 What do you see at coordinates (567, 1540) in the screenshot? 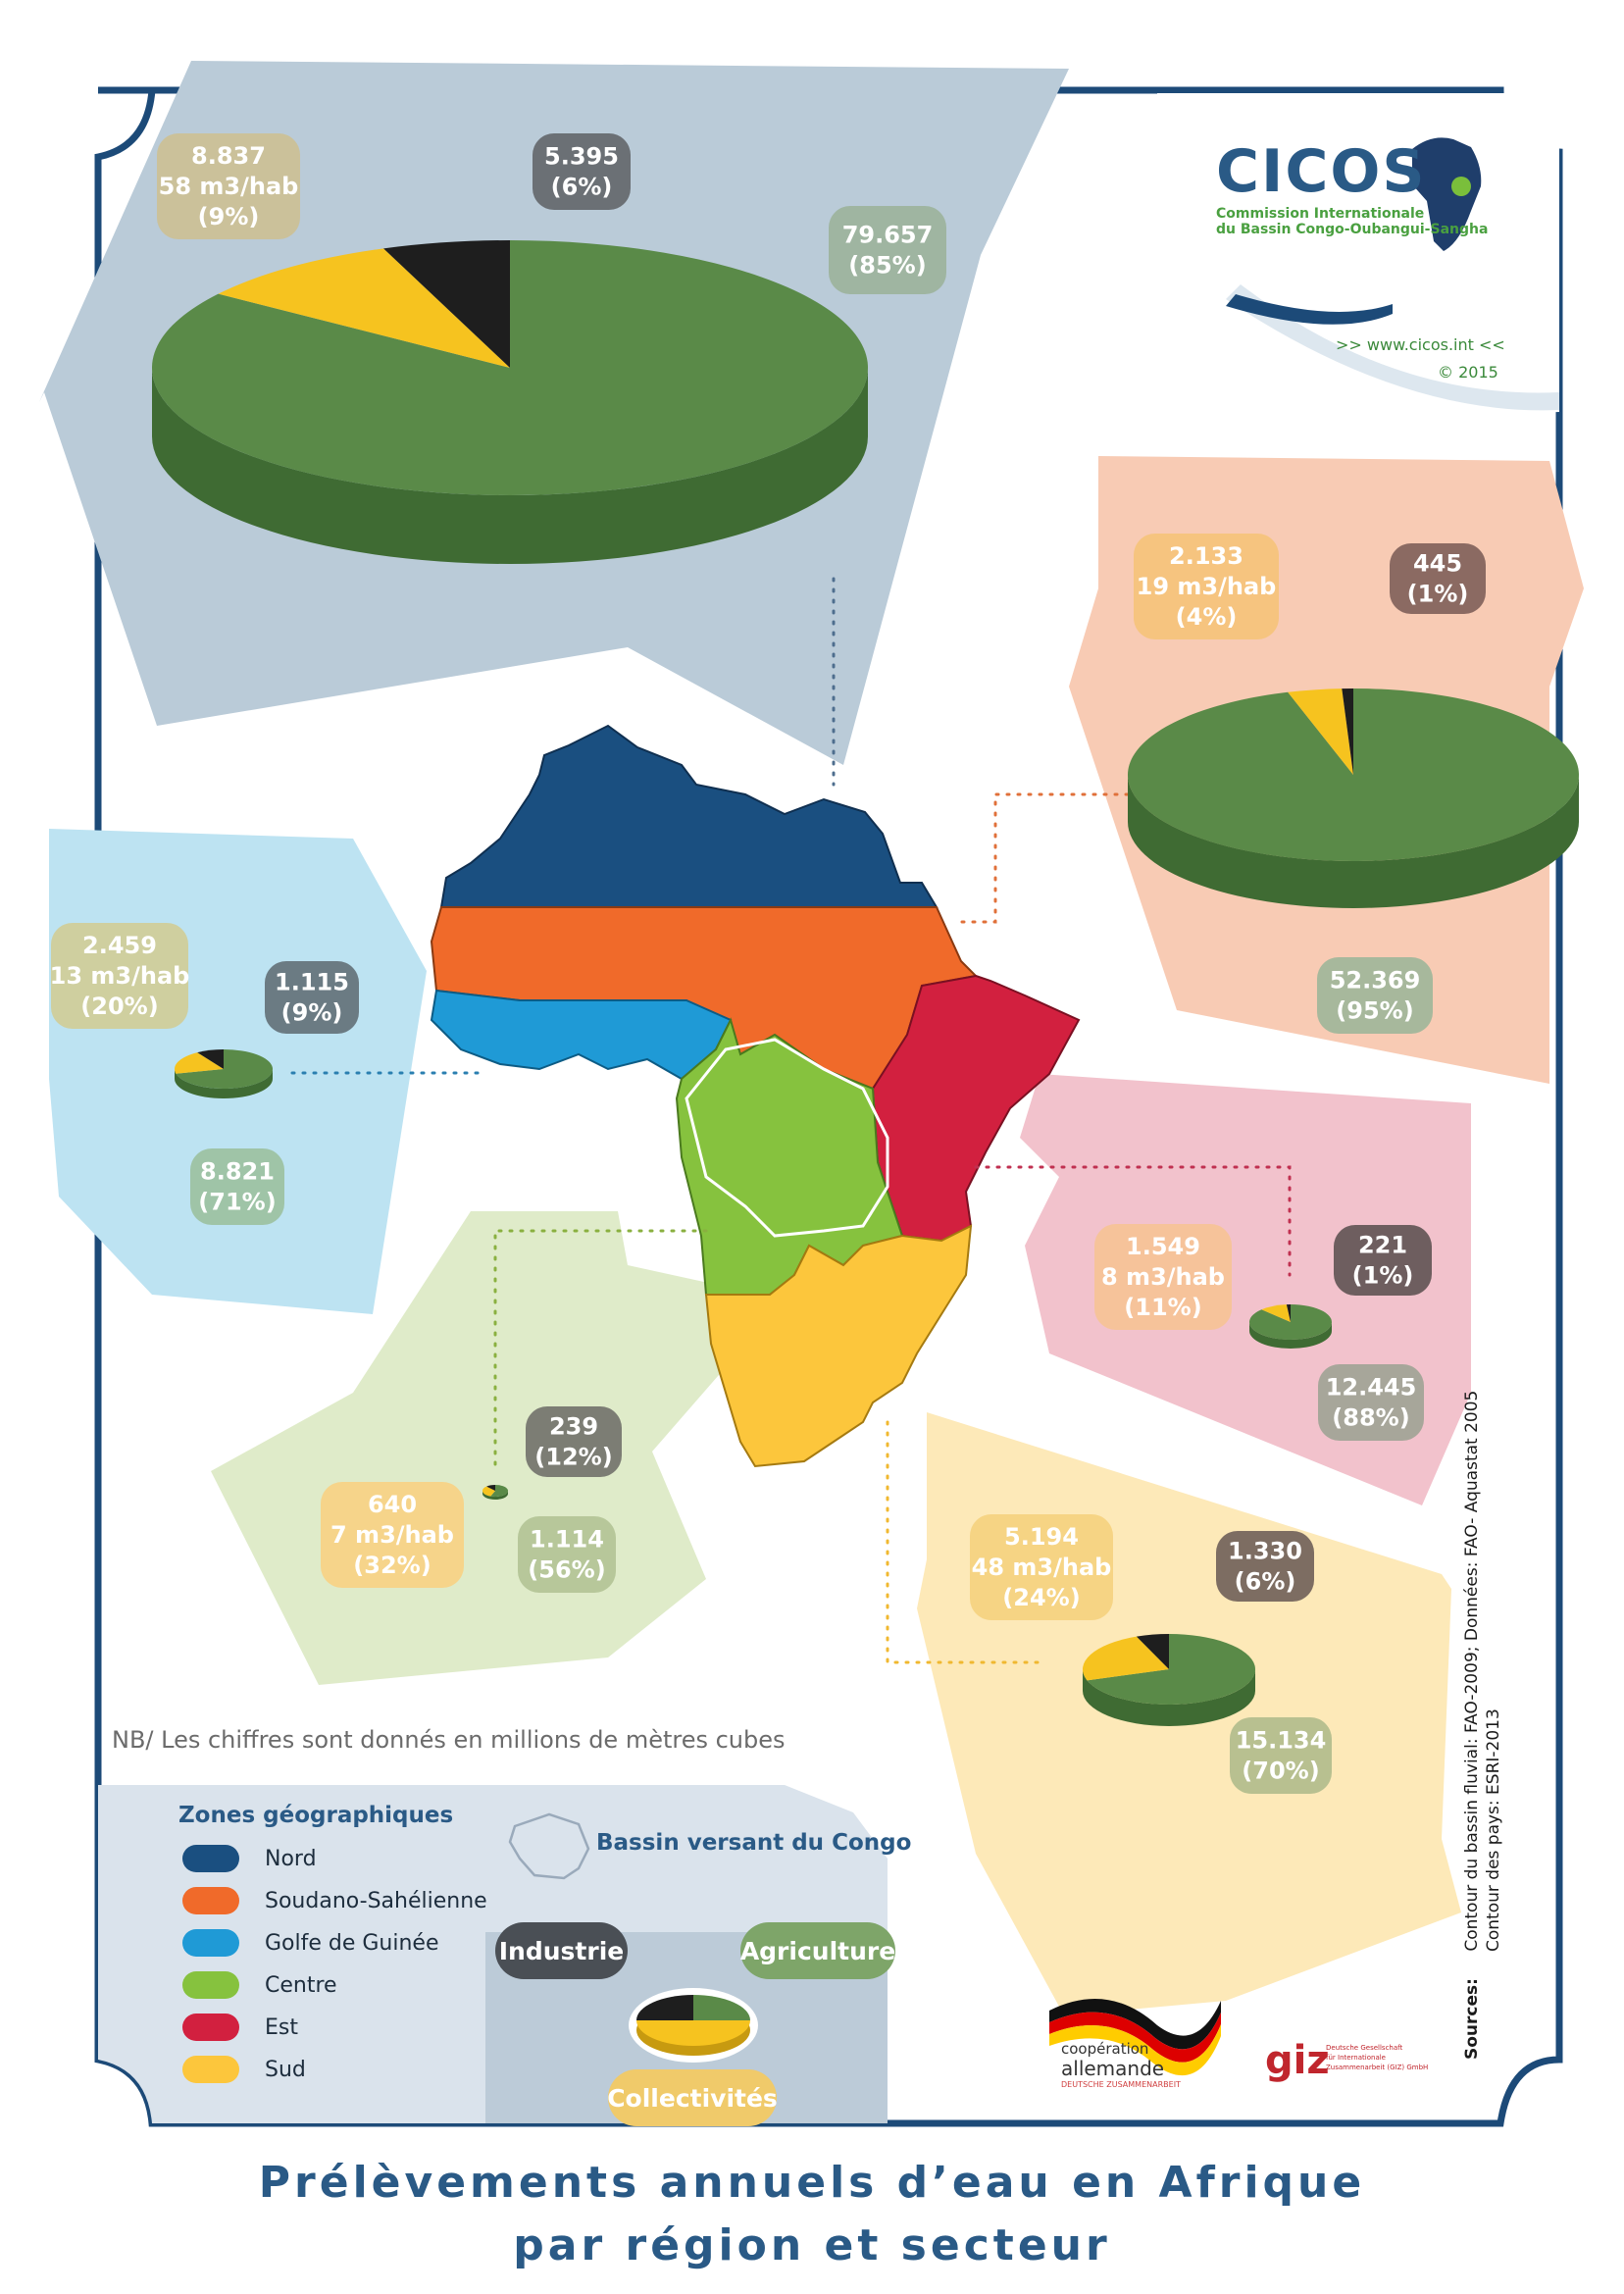
I see `data-label-value: 1.114` at bounding box center [567, 1540].